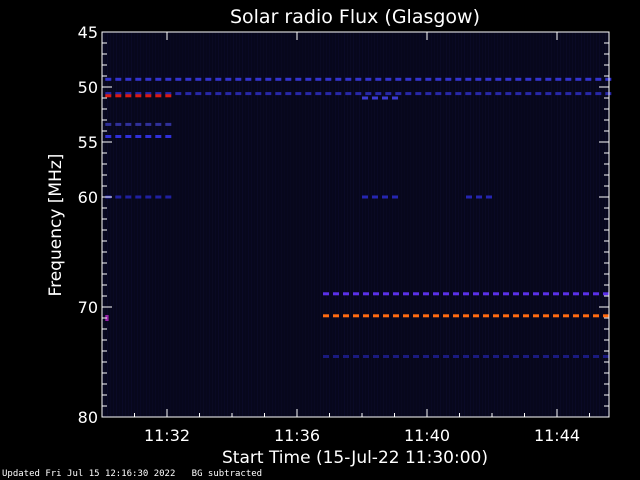 Image resolution: width=640 pixels, height=480 pixels. Describe the element at coordinates (56, 225) in the screenshot. I see `y-axis-label: Frequency [MHz]` at that location.